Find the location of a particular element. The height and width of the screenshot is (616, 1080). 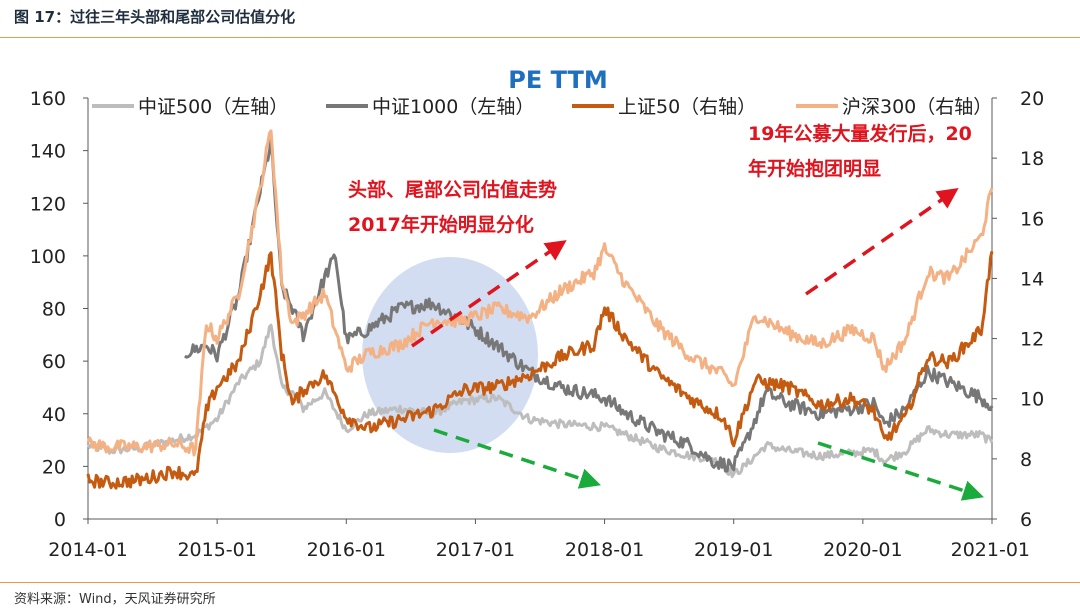

trend-arrow-tail-2020 is located at coordinates (900, 471).